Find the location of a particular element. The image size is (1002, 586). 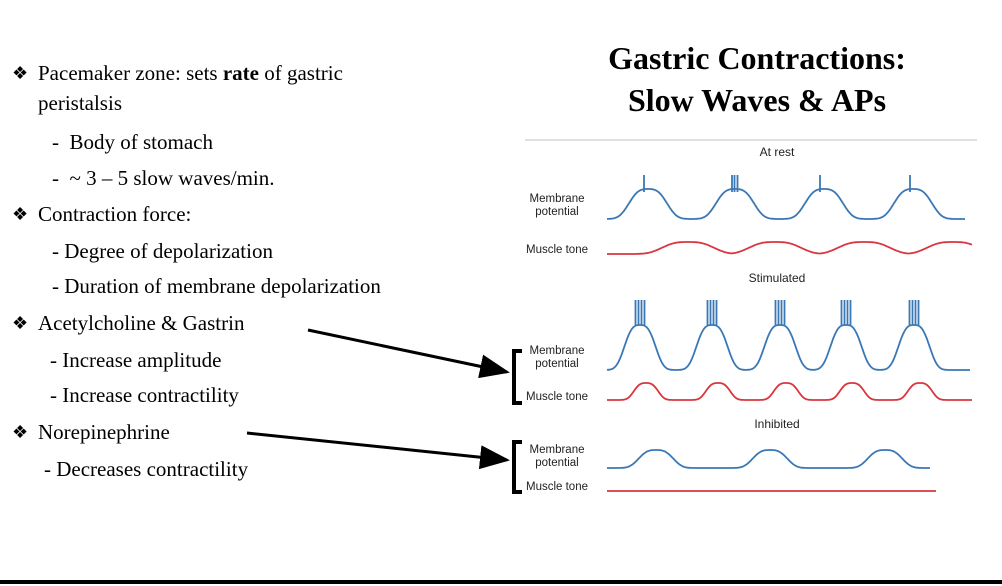

bullet-text: of gastric is located at coordinates (300, 73).